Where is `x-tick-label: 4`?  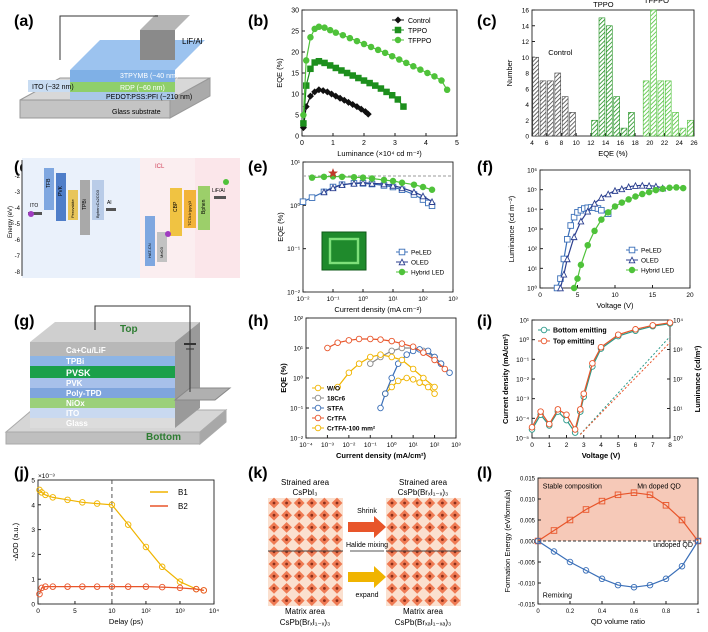
x-tick-label: 4 is located at coordinates (532, 143).